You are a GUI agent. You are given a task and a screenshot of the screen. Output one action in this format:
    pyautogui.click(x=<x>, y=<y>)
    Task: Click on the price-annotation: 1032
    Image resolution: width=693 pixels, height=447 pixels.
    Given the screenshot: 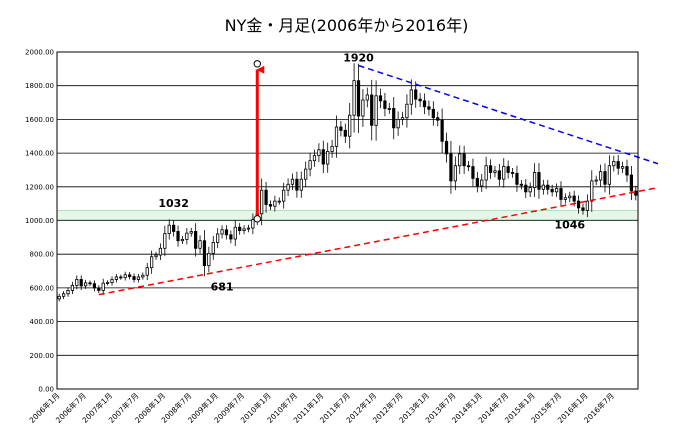 What is the action you would take?
    pyautogui.click(x=173, y=203)
    